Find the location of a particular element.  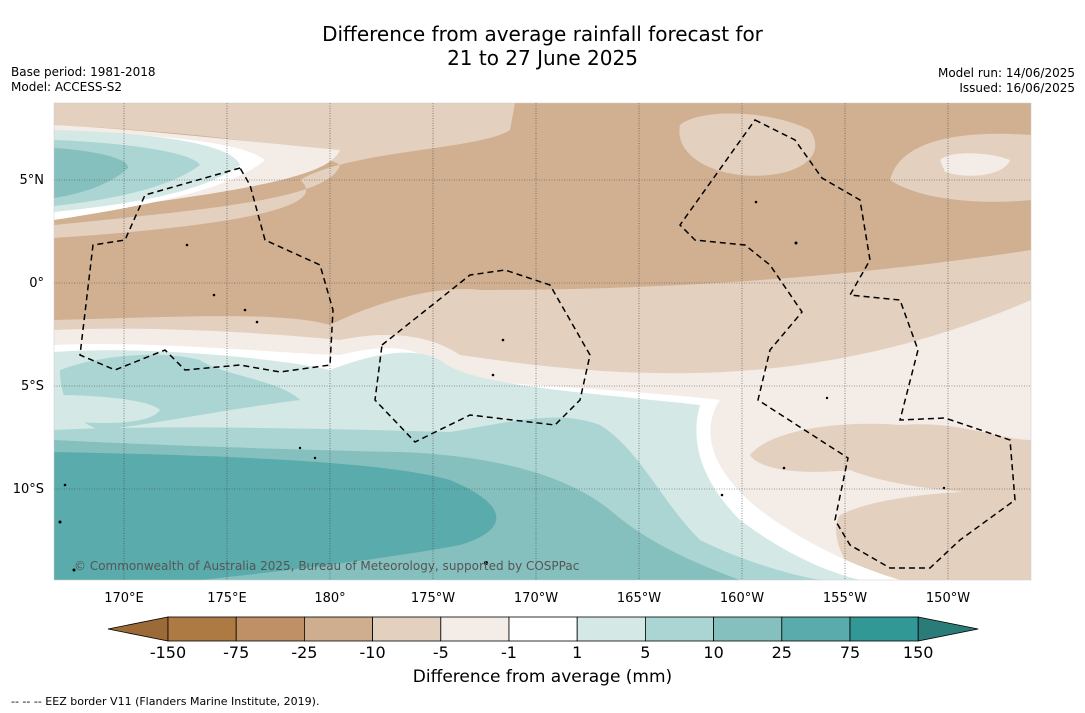

lon-label: 160°W is located at coordinates (742, 598).